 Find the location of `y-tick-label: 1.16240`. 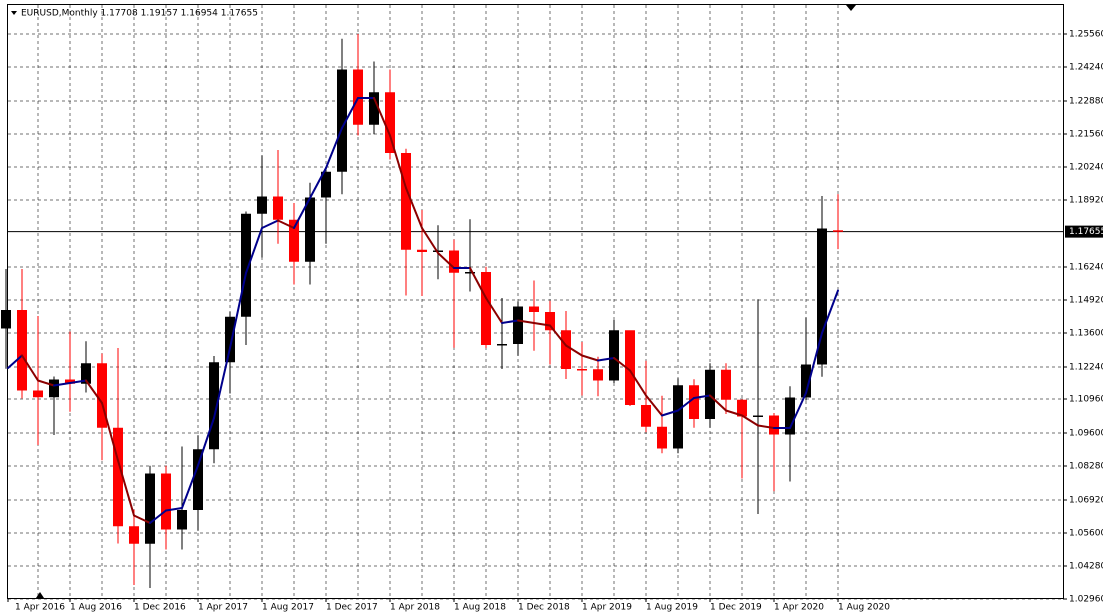

y-tick-label: 1.16240 is located at coordinates (1086, 268).